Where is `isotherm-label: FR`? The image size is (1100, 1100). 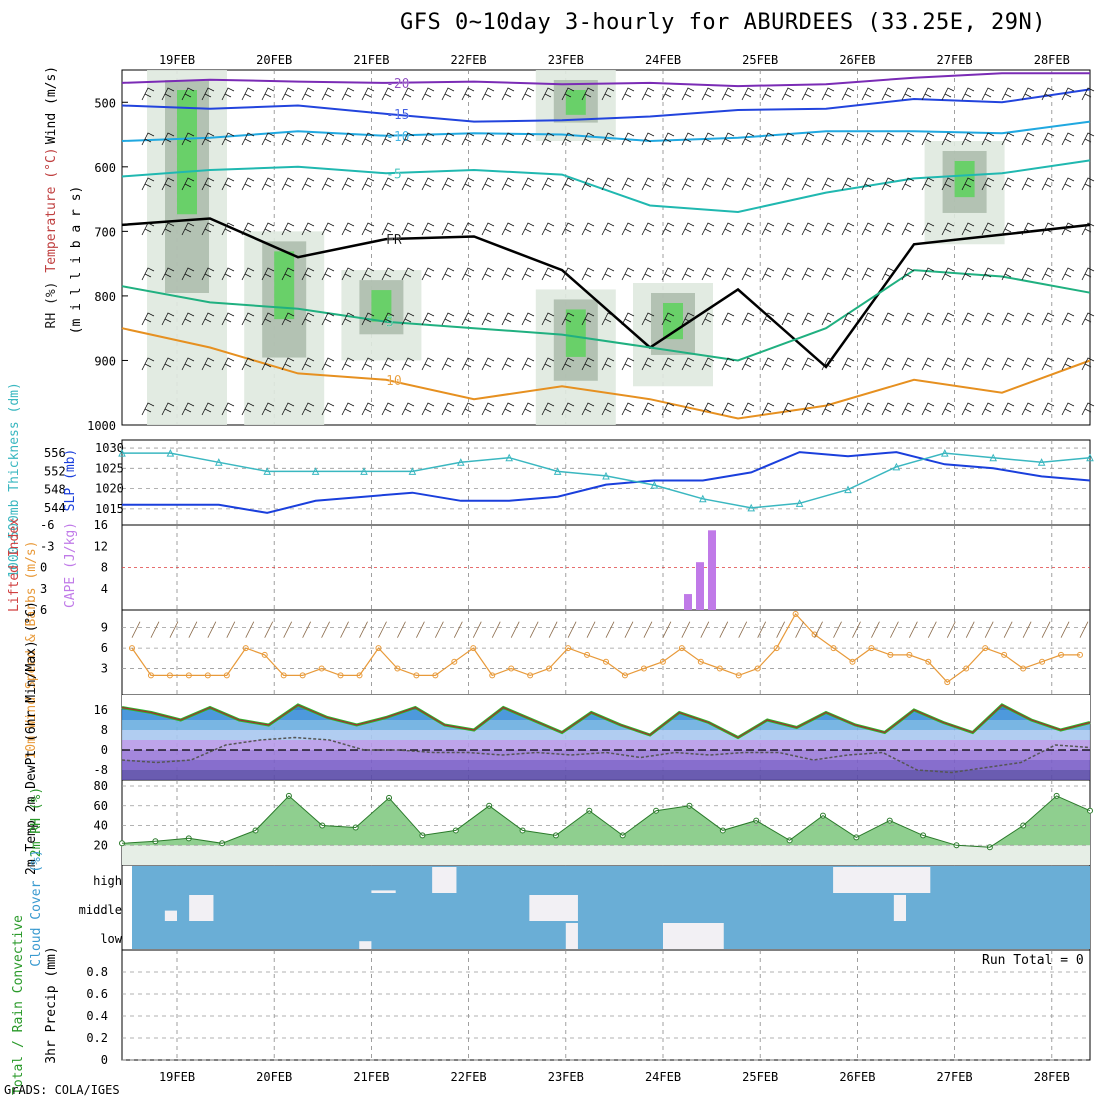
isotherm-label: FR is located at coordinates (394, 240).